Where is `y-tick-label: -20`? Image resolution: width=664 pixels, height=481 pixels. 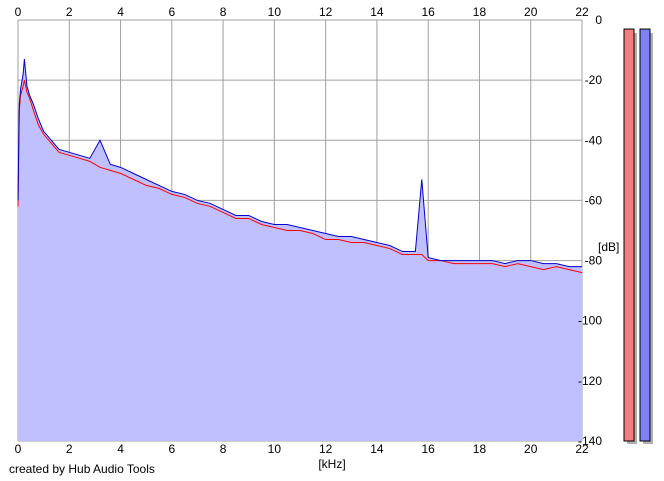 y-tick-label: -20 is located at coordinates (594, 80).